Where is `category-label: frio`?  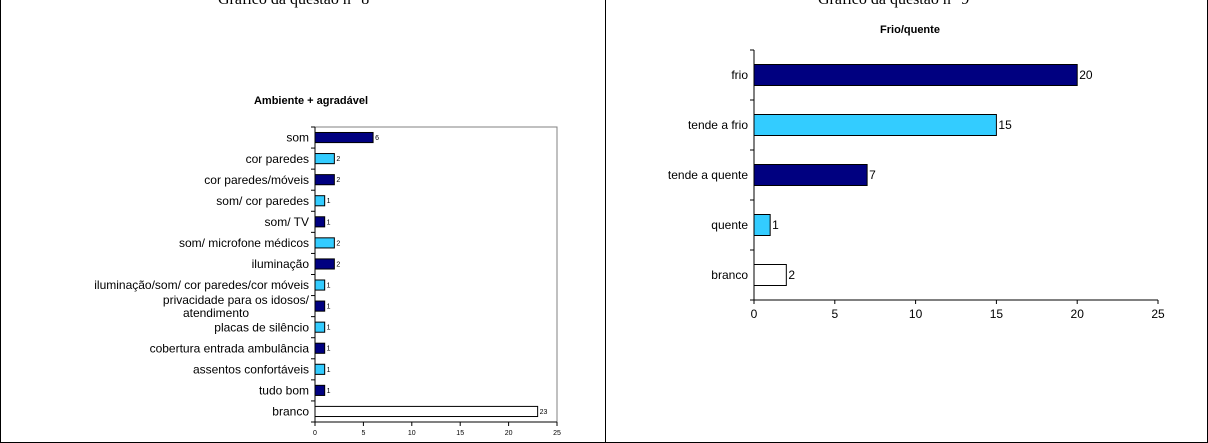 category-label: frio is located at coordinates (739, 75).